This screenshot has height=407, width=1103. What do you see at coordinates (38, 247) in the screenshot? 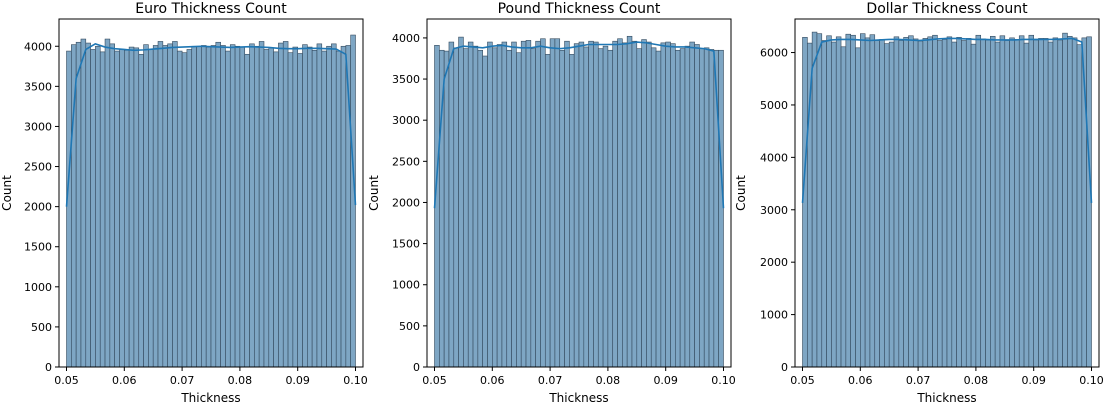
I see `y-tick-label: 1500` at bounding box center [38, 247].